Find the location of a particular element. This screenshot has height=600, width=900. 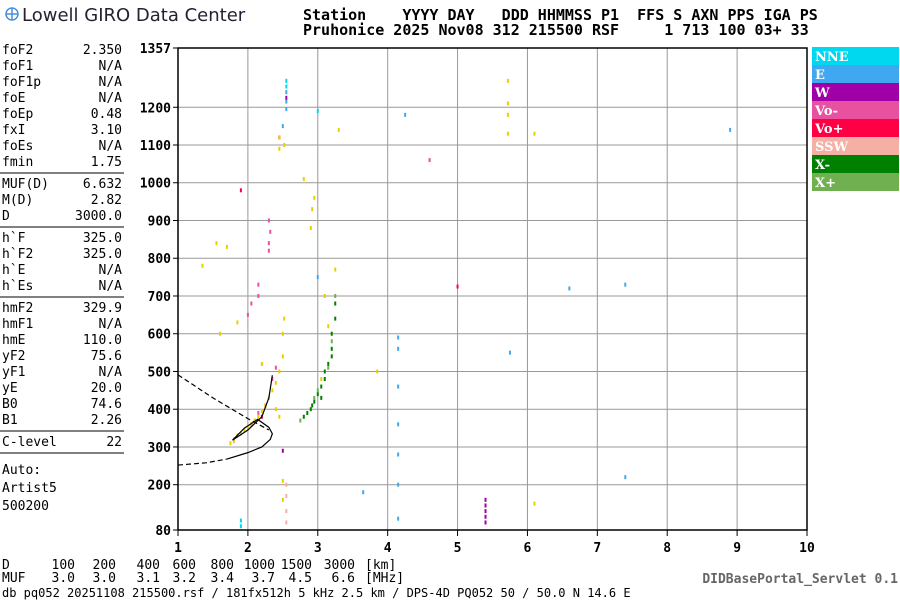

x-tick-label: 9 is located at coordinates (737, 548).